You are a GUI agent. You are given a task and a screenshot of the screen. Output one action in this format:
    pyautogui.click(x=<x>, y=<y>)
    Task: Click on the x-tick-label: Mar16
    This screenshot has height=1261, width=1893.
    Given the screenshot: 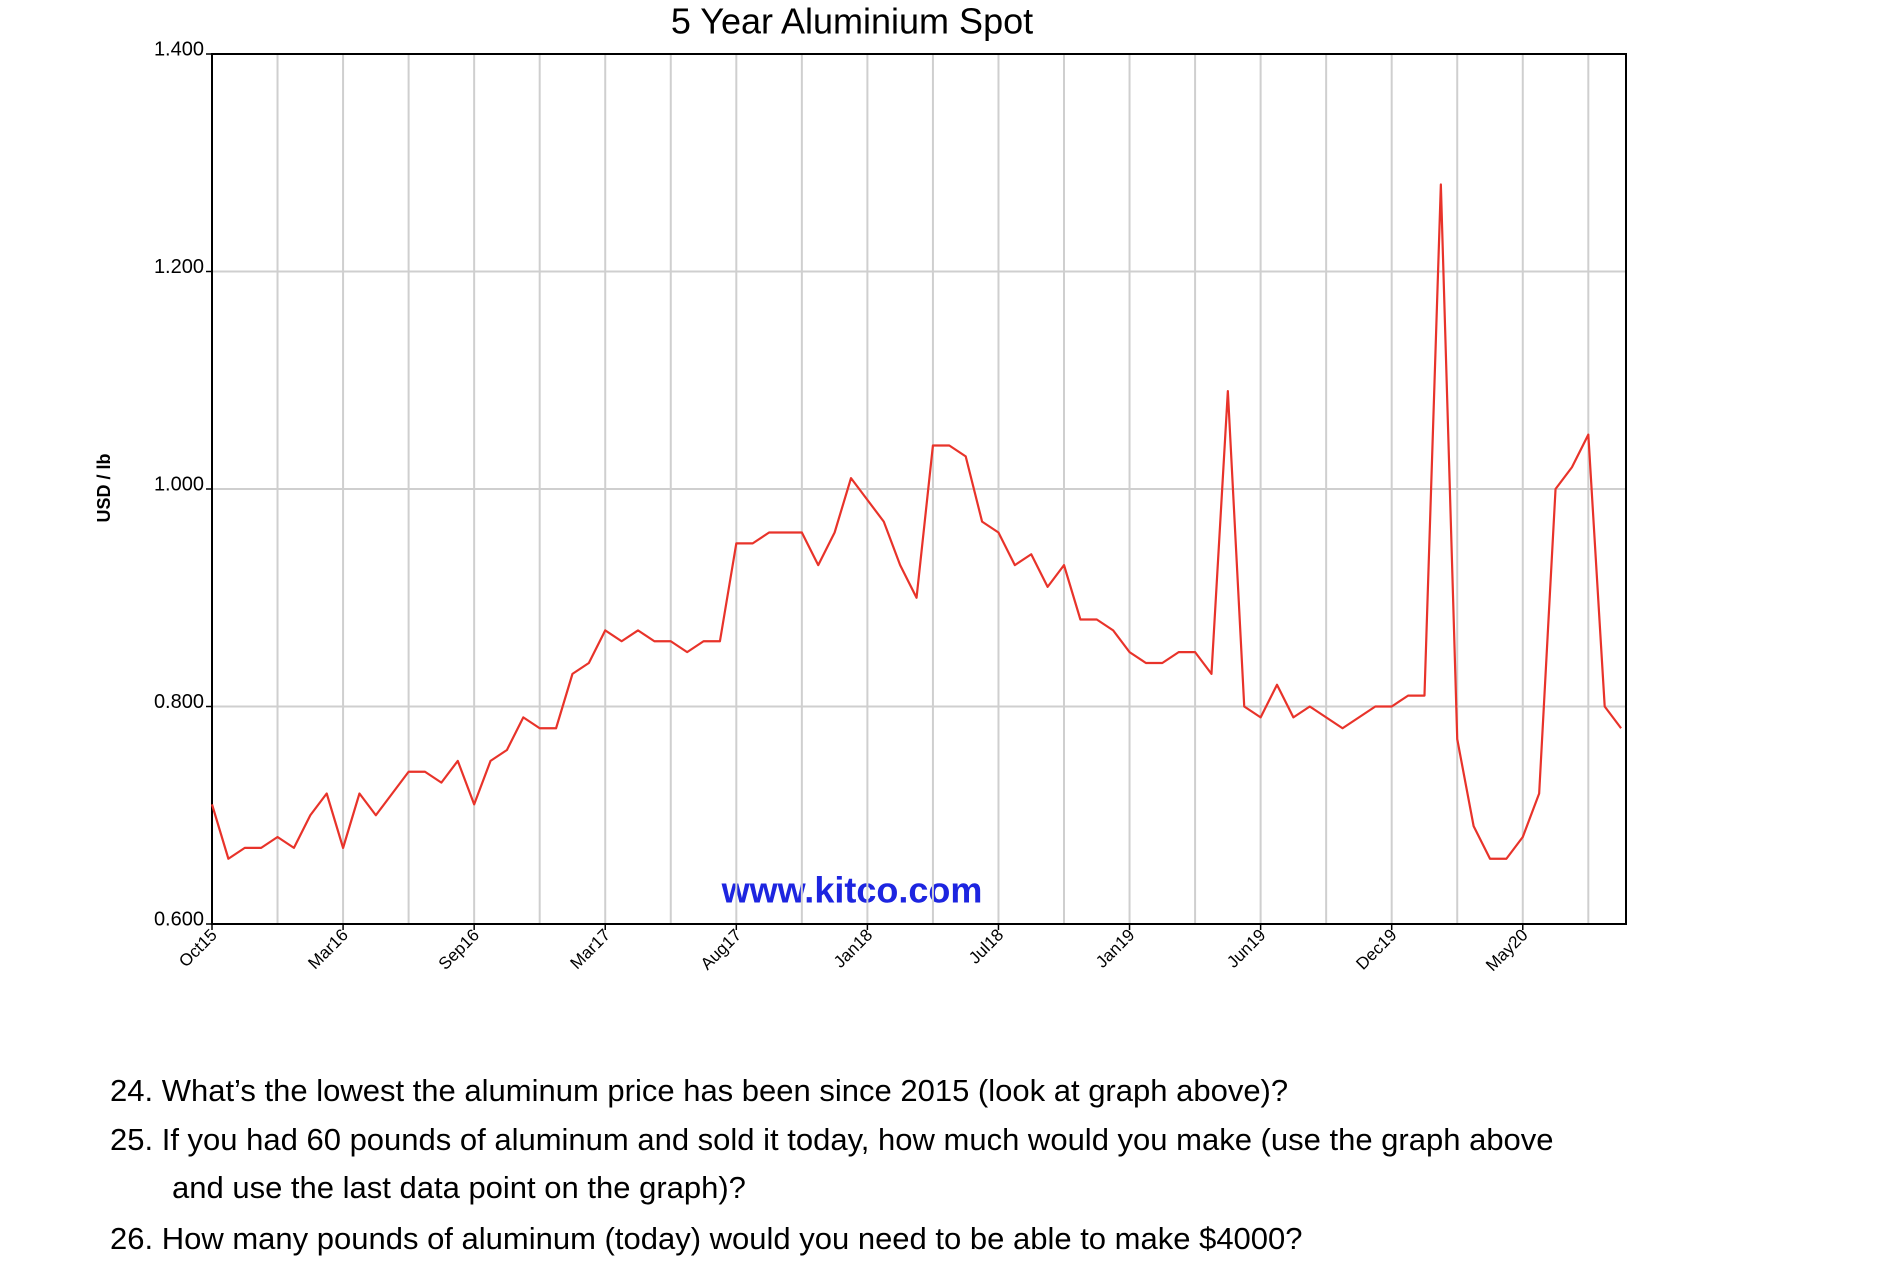 What is the action you would take?
    pyautogui.click(x=328, y=949)
    